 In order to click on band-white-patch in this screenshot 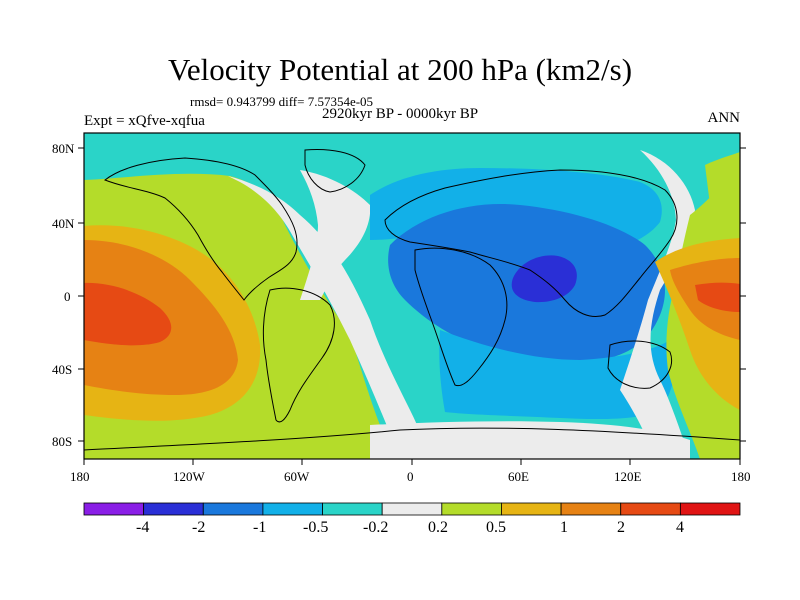, I will do `click(335, 237)`.